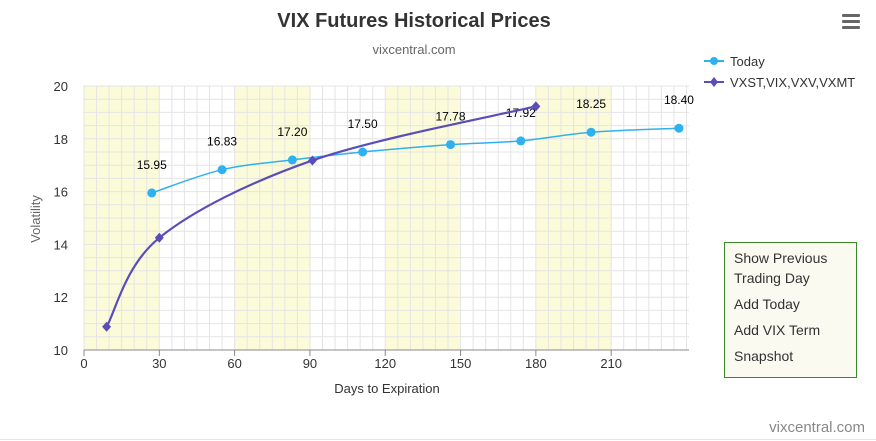  What do you see at coordinates (61, 139) in the screenshot?
I see `y-tick-label: 18` at bounding box center [61, 139].